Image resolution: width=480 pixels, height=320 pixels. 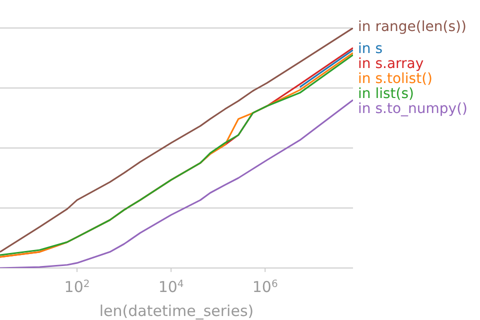 I want to click on x-tick-label: 10$^{4}$, so click(x=171, y=287).